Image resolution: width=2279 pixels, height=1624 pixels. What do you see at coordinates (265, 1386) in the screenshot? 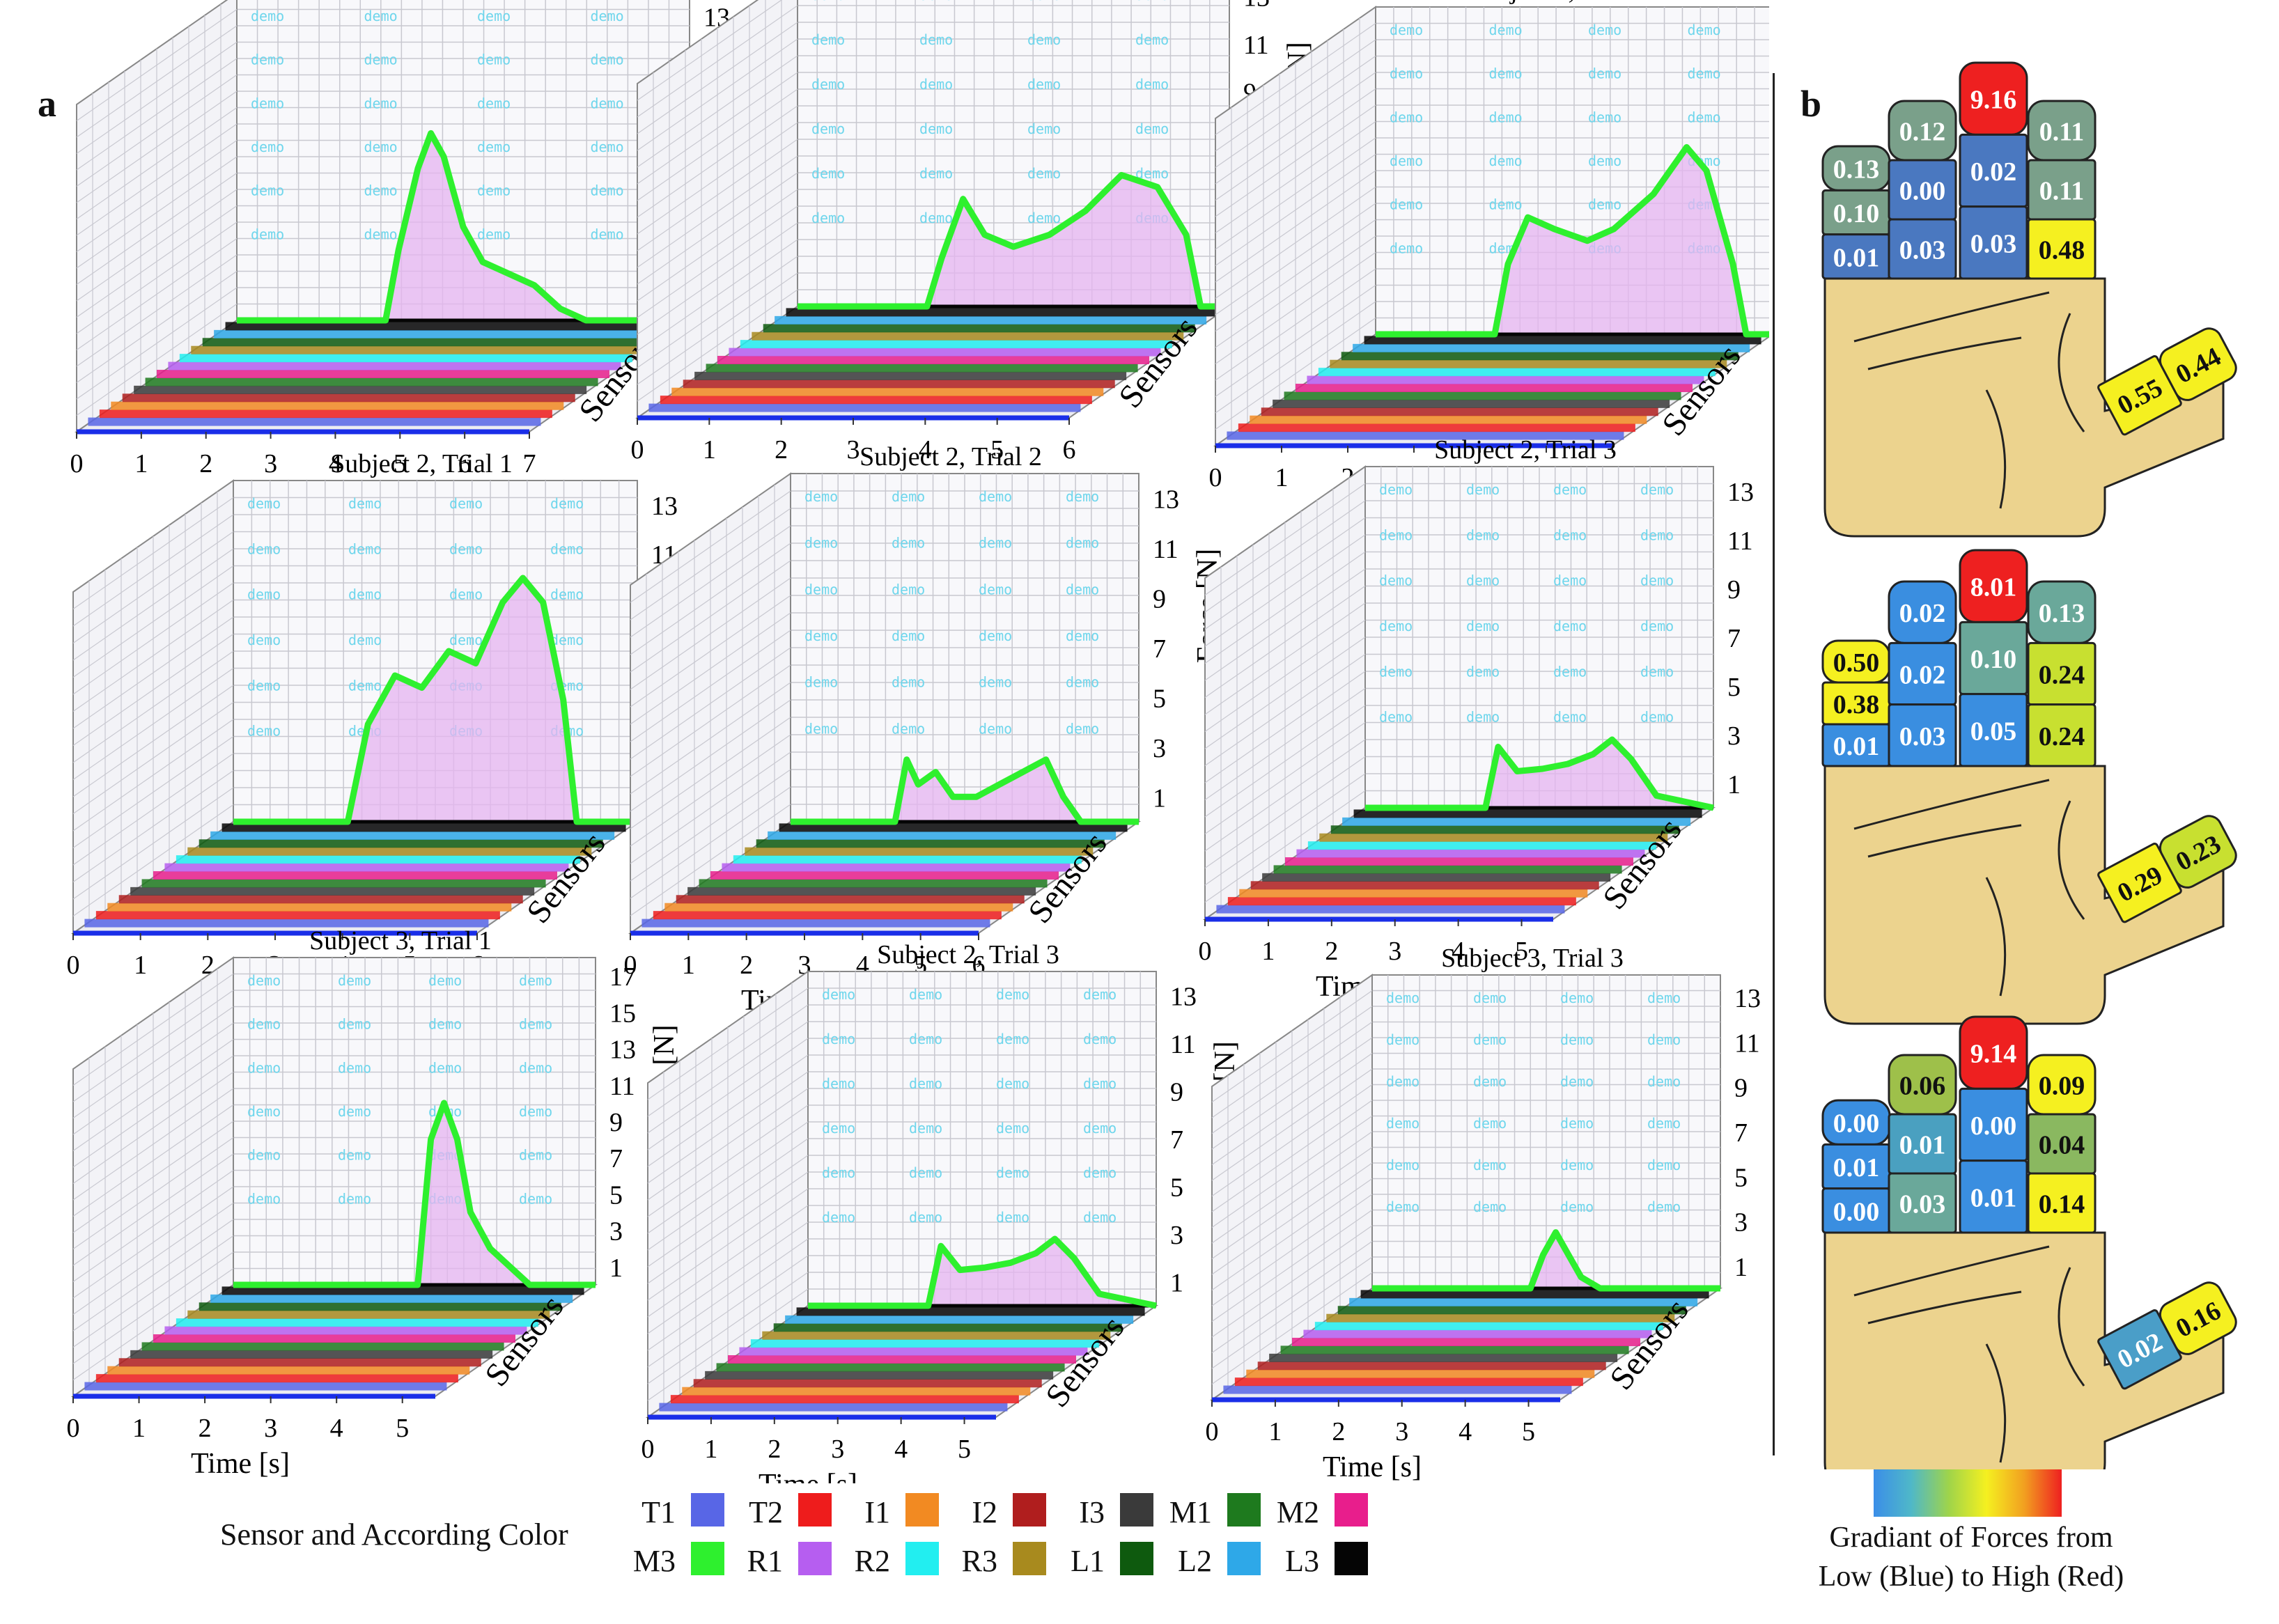
I see `sensor-strip-t1` at bounding box center [265, 1386].